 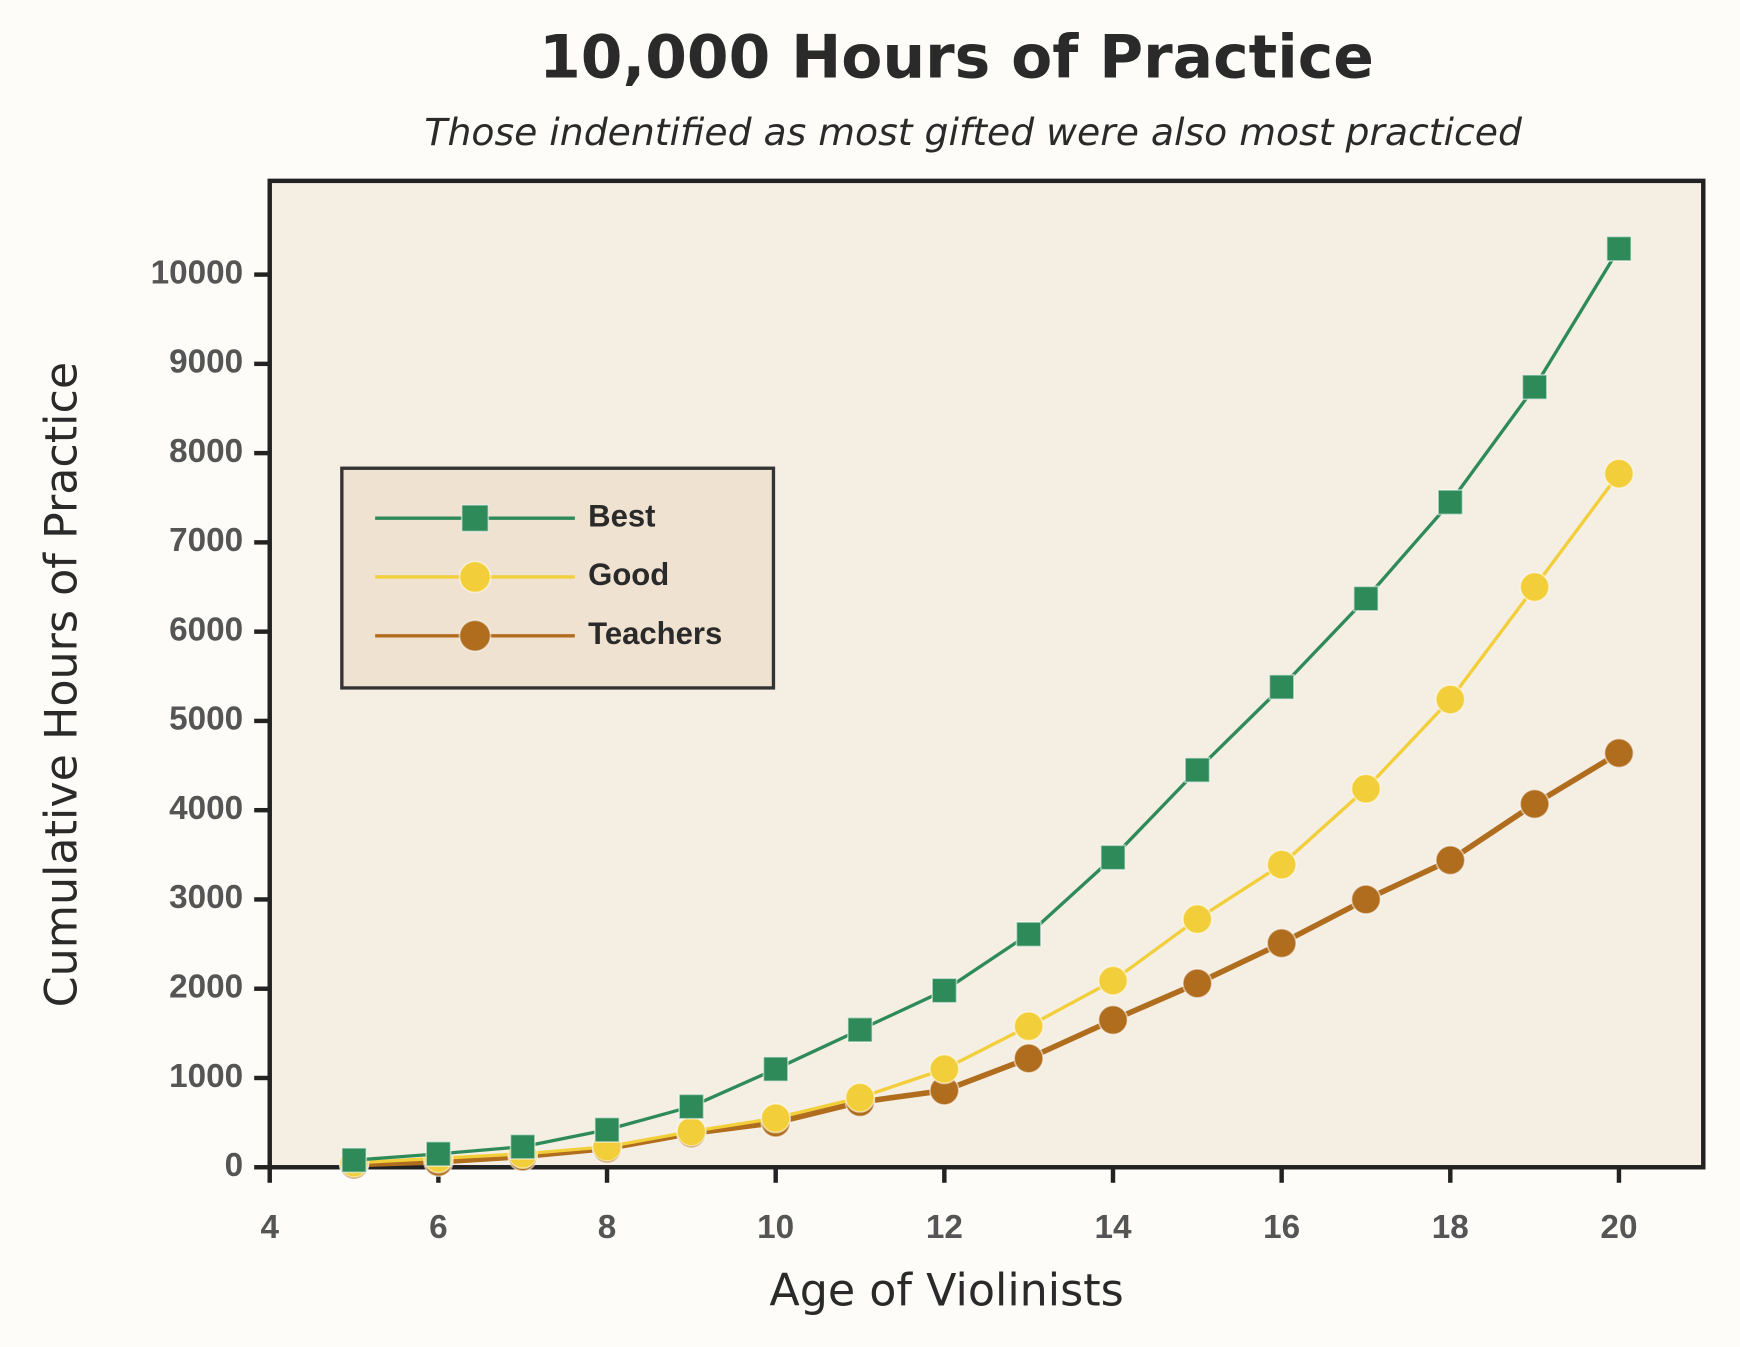 I want to click on x-axis-label: Age of Violinists, so click(x=946, y=1291).